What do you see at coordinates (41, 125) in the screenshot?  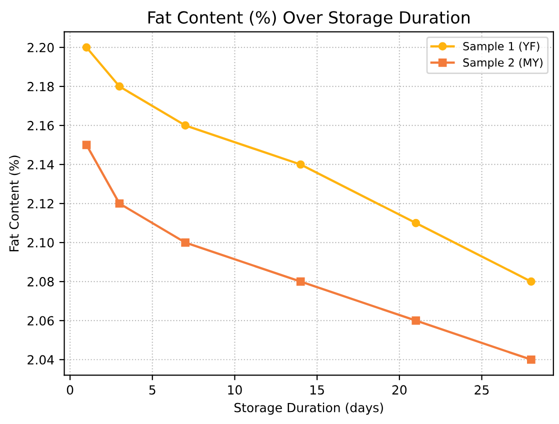 I see `y-tick-label: 2.16` at bounding box center [41, 125].